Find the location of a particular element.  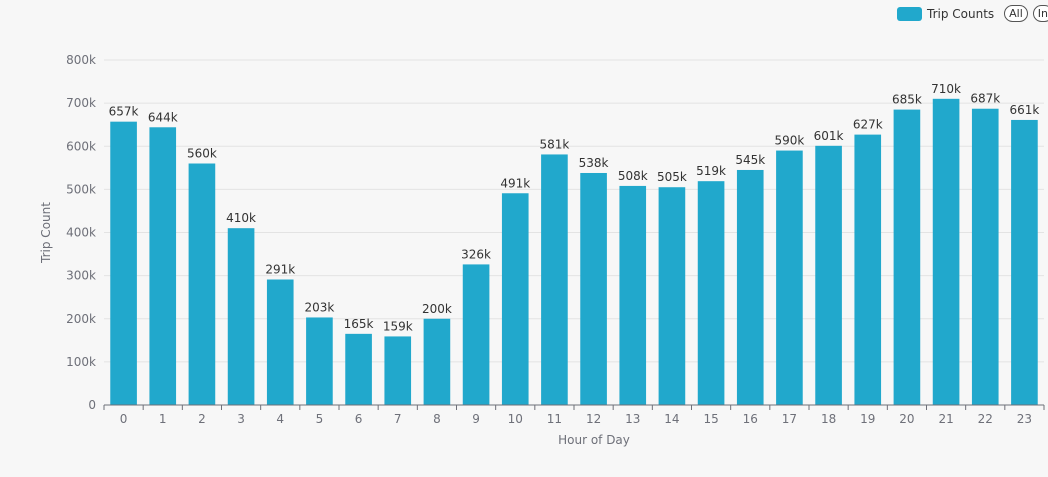

x-tick-label: 11 is located at coordinates (554, 419).